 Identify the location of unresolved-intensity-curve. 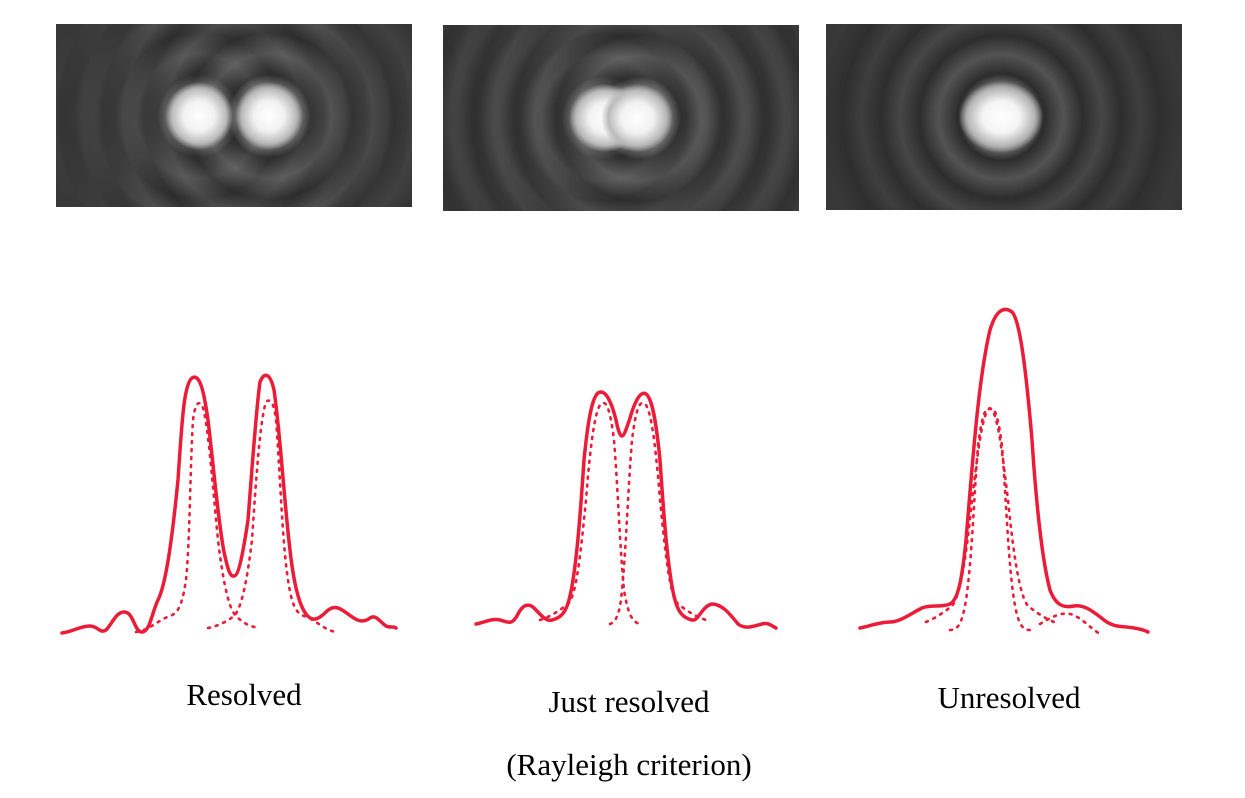
(1004, 470).